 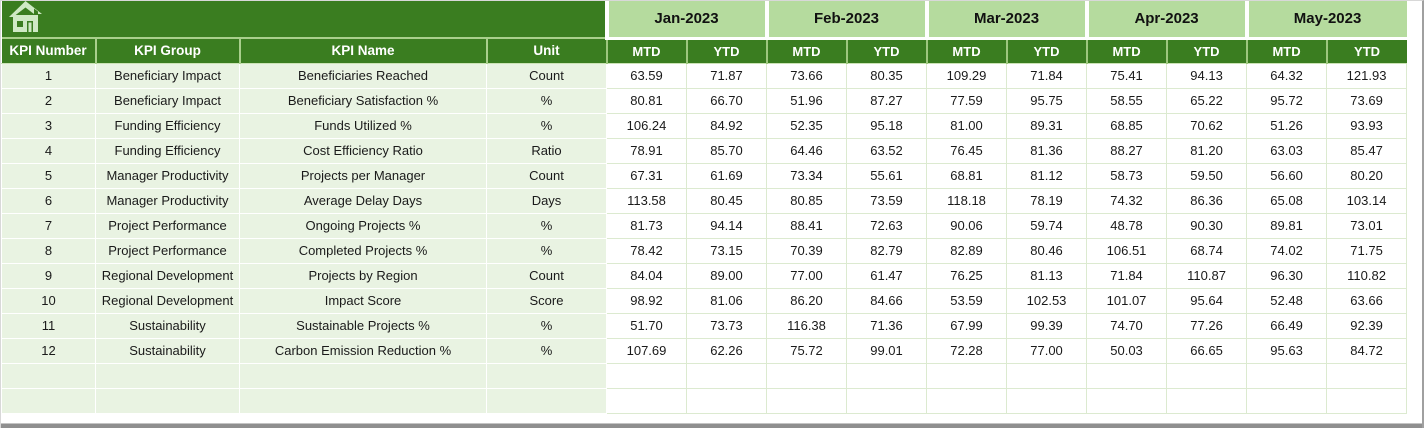 I want to click on cell-value: 72.63, so click(x=886, y=225).